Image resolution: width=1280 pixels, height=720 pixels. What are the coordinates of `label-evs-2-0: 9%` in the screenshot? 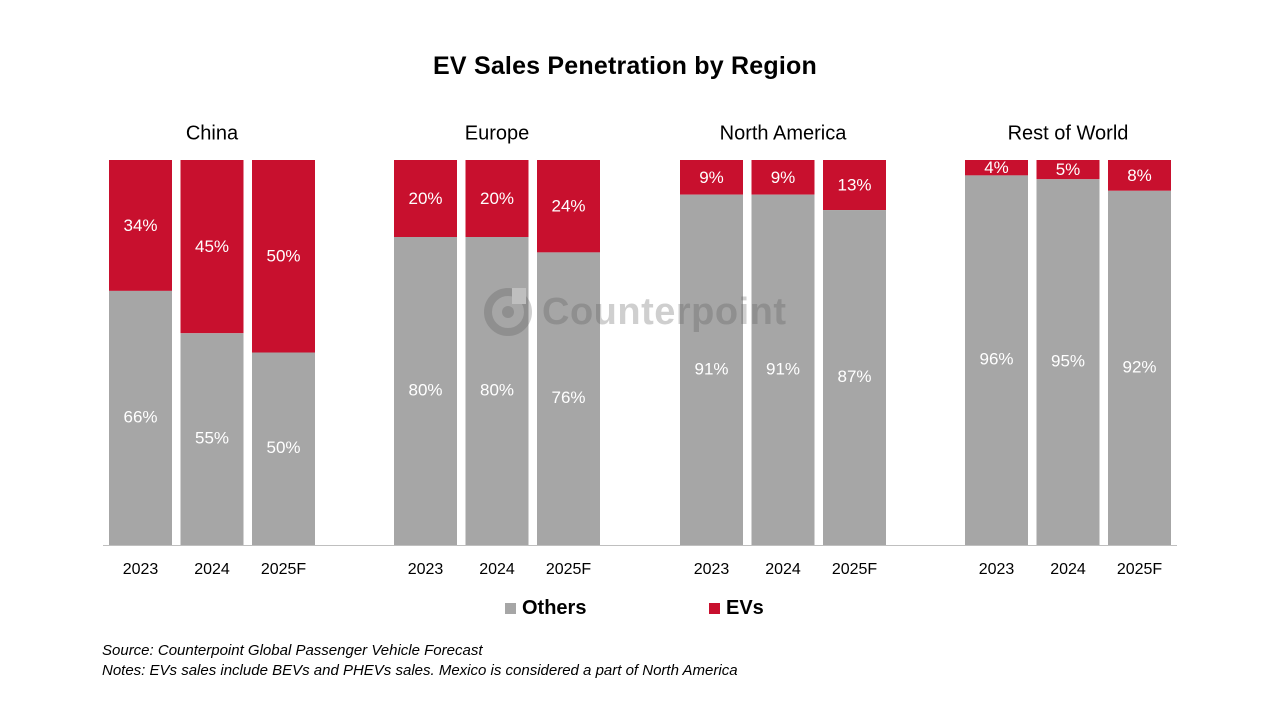 It's located at (711, 177).